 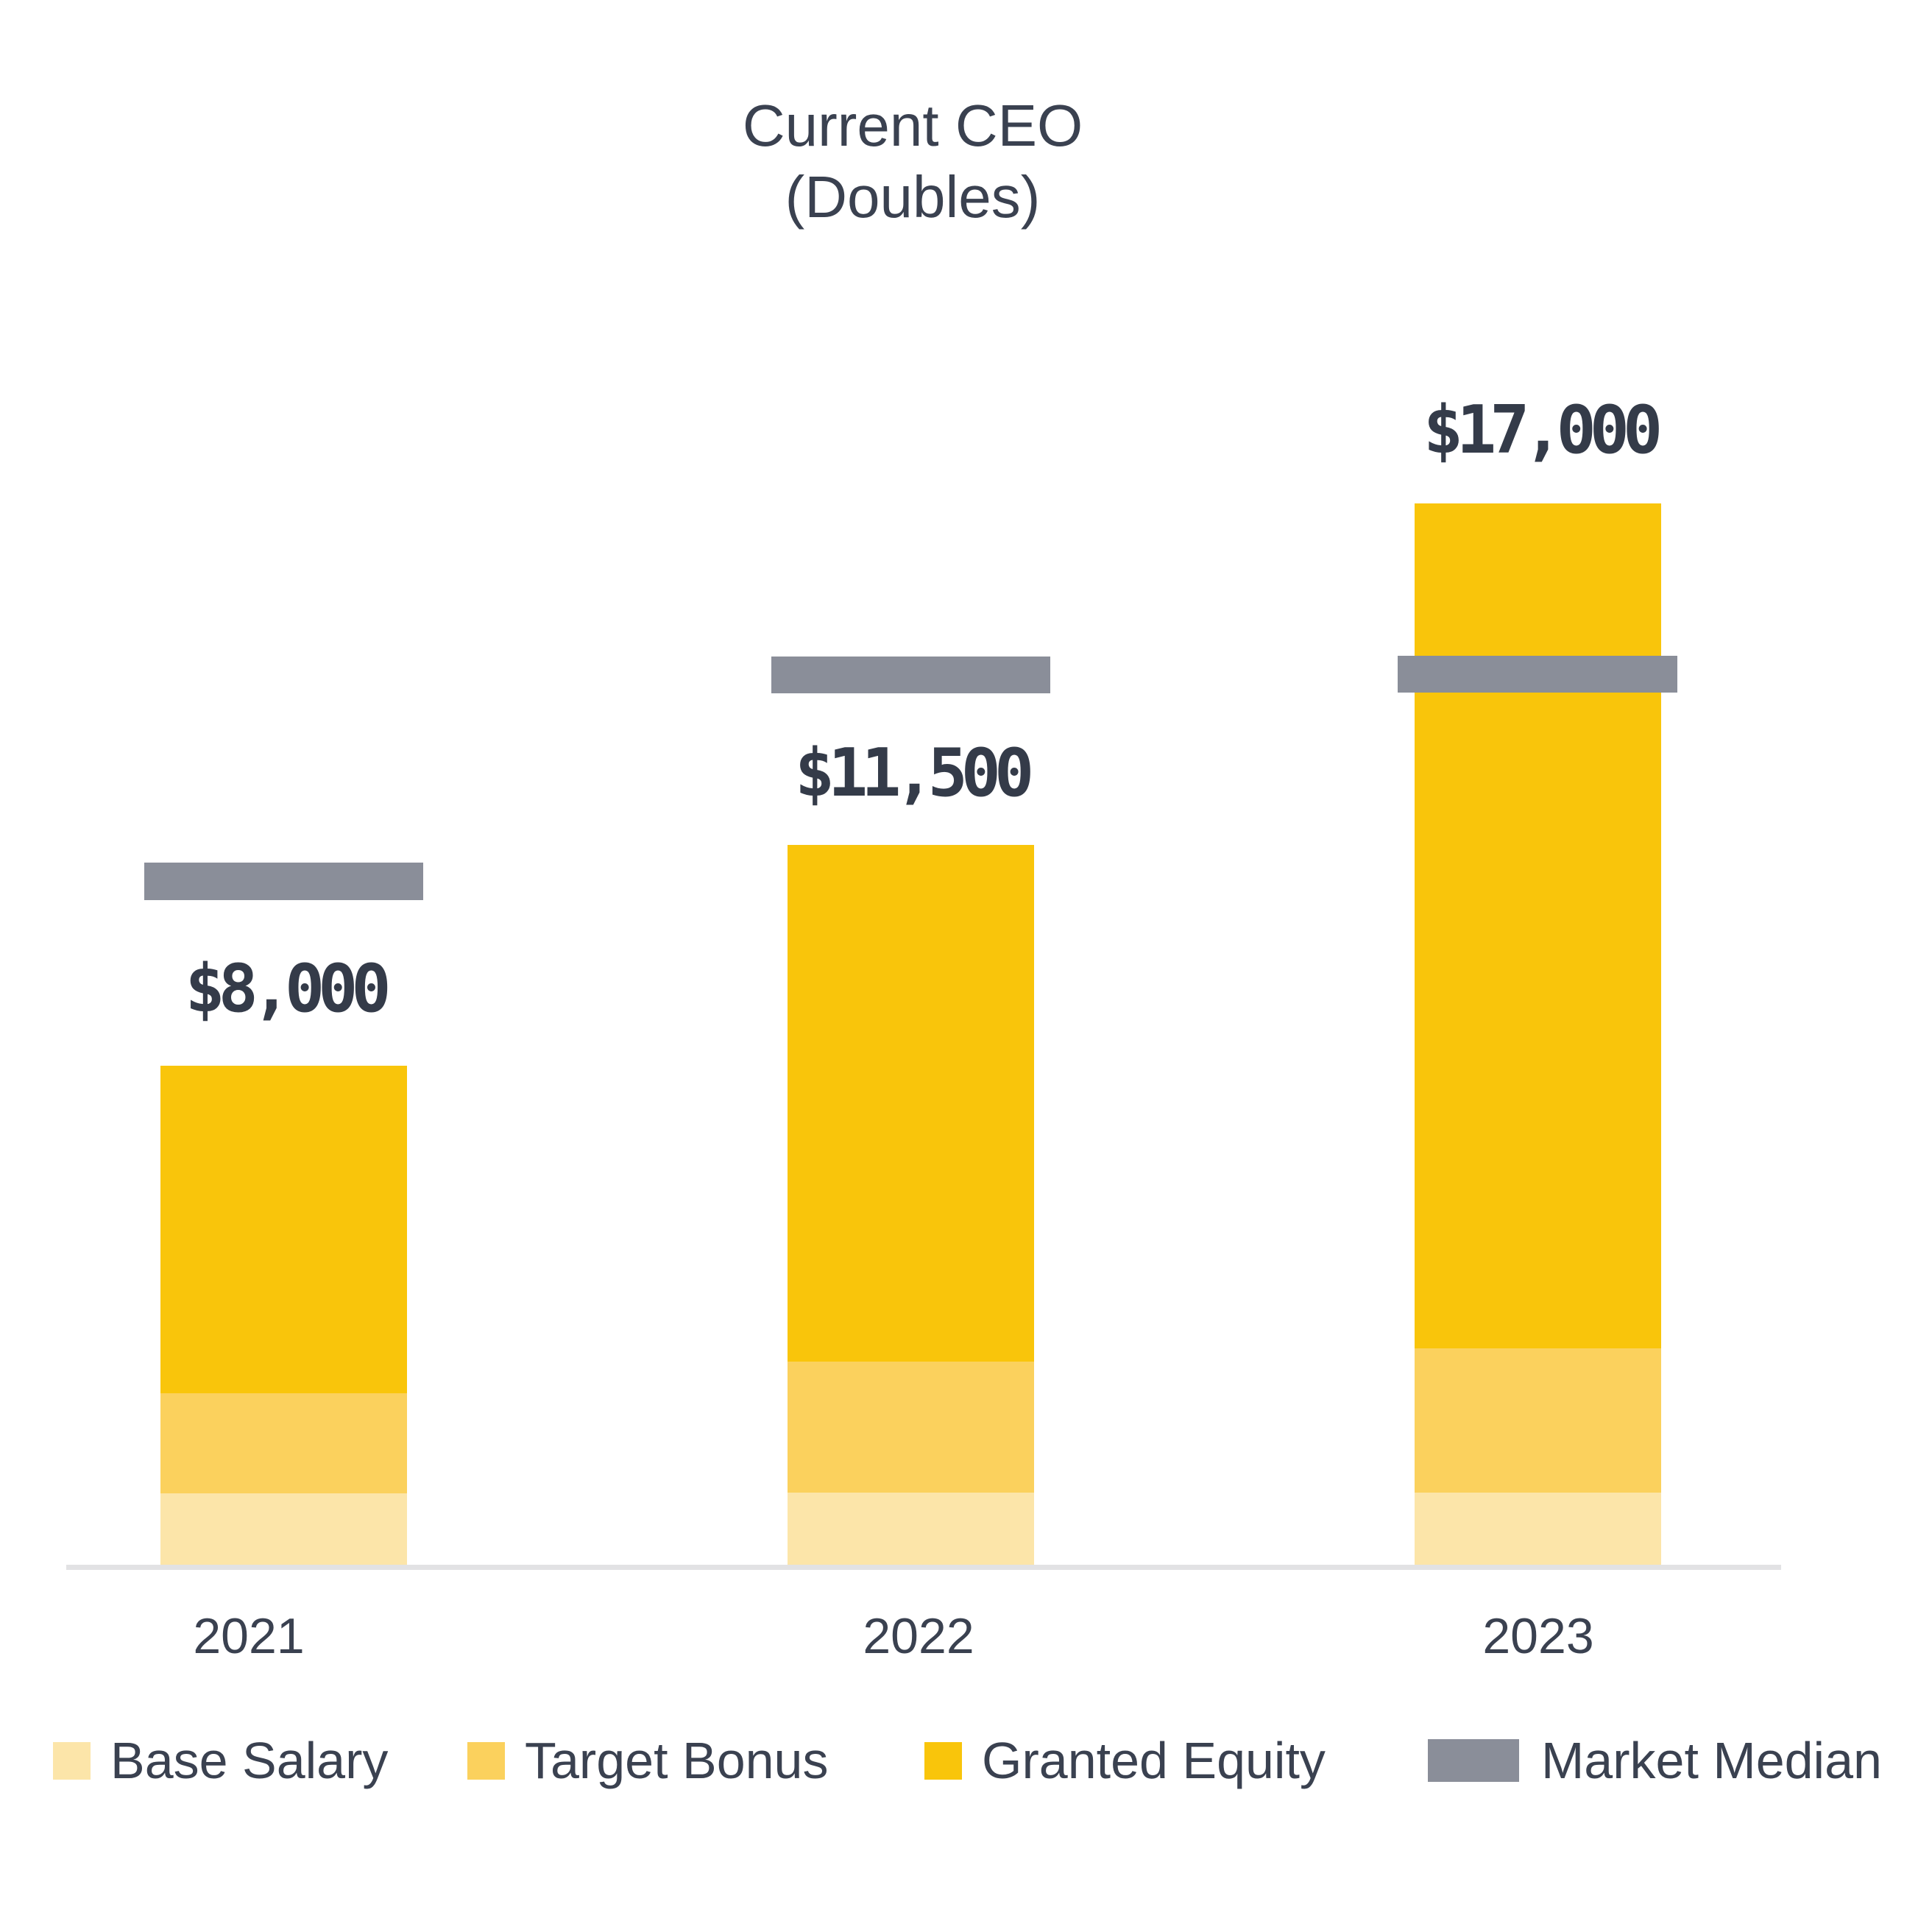 I want to click on median-marker-2021, so click(x=283, y=882).